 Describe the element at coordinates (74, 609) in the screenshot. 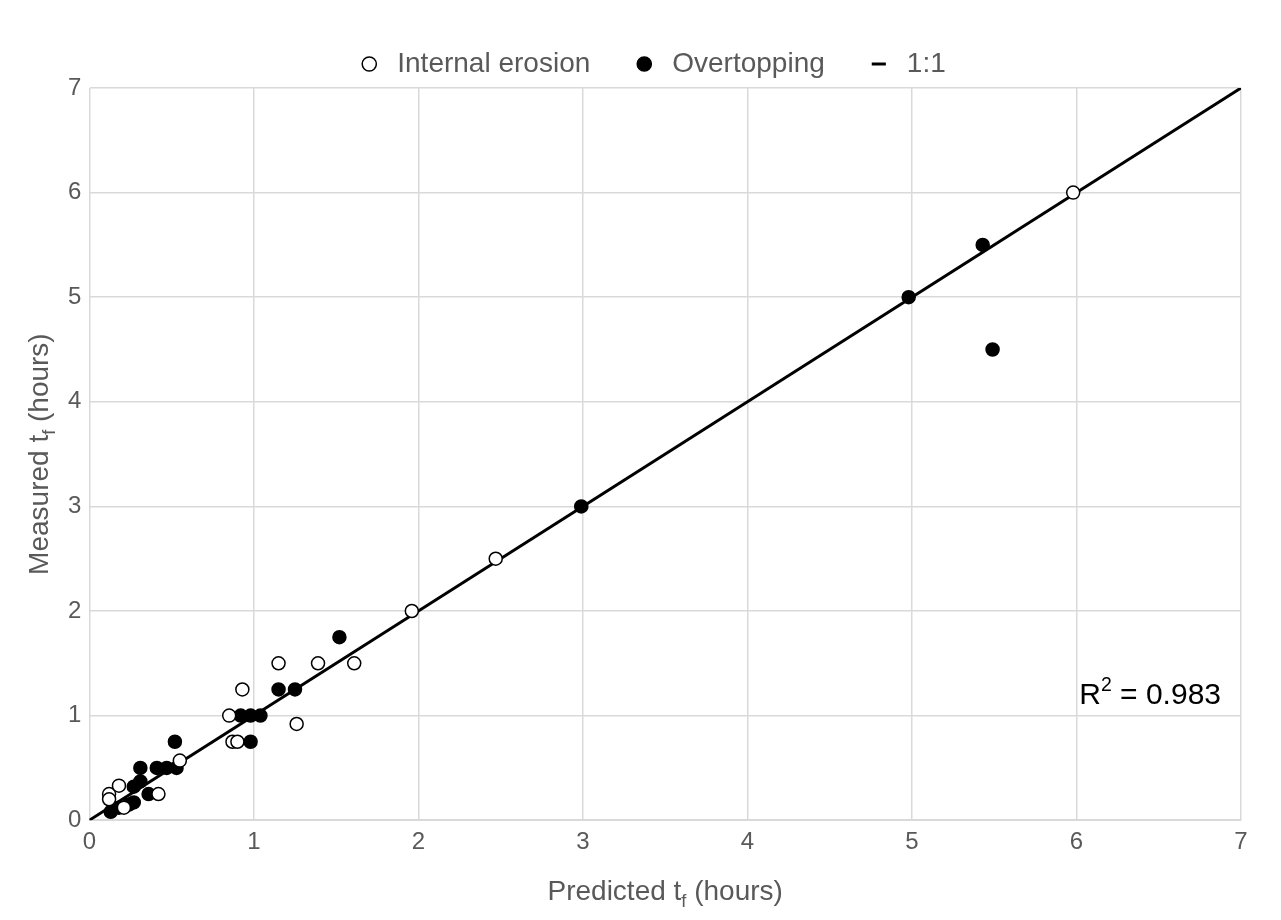

I see `y-tick-label: 2` at that location.